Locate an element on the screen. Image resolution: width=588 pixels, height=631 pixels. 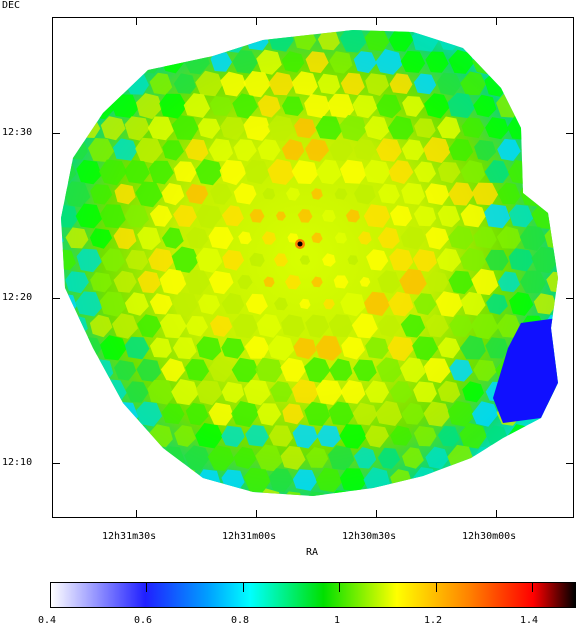
dec-tick-right is located at coordinates (570, 463).